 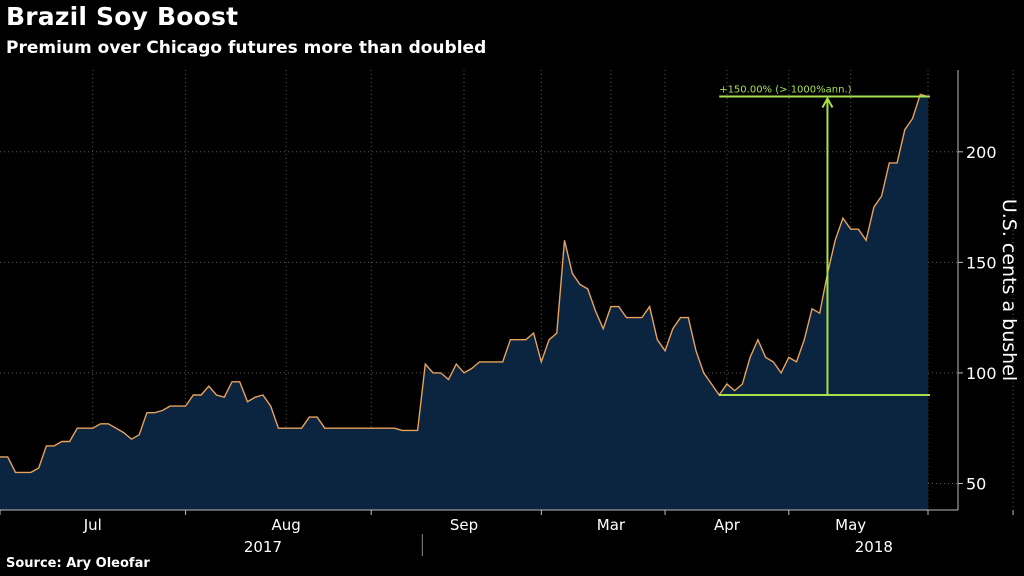 I want to click on y-tick-label: 100, so click(x=981, y=373).